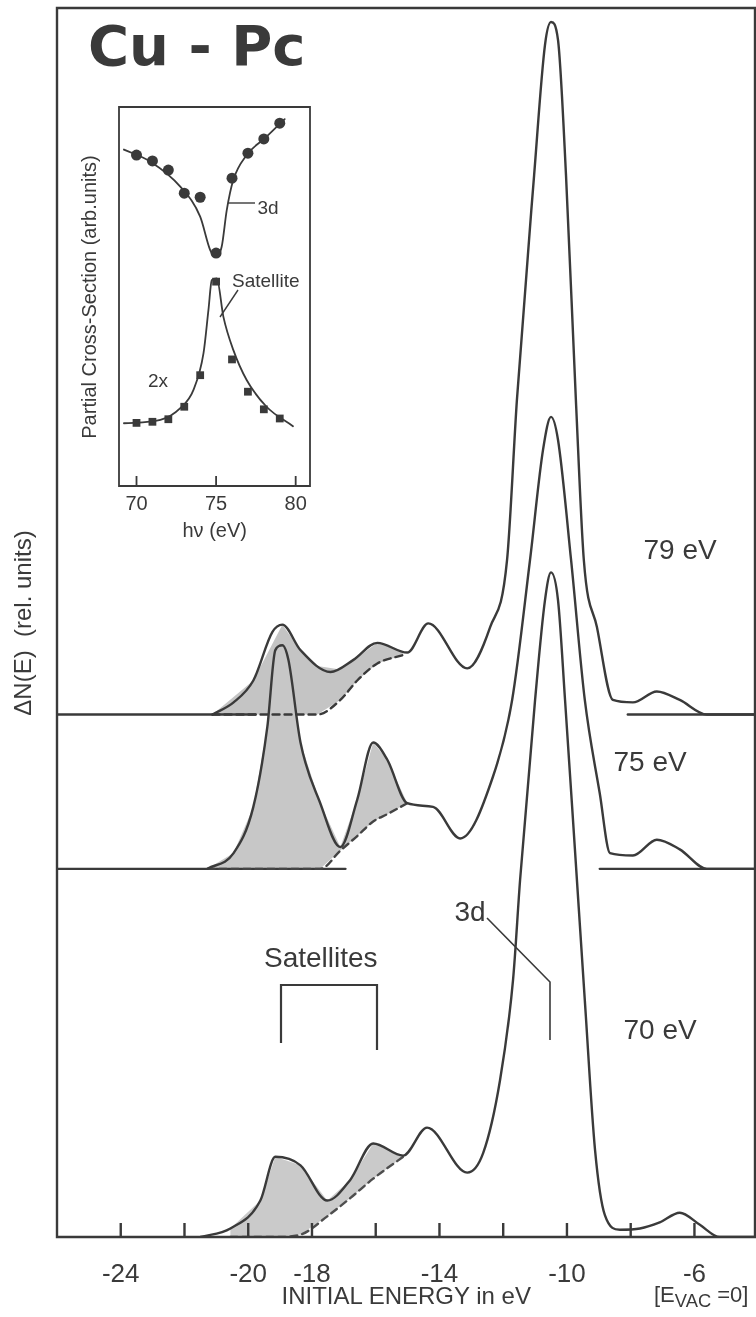 This screenshot has height=1317, width=756. What do you see at coordinates (197, 45) in the screenshot?
I see `chart-title: Cu - Pc` at bounding box center [197, 45].